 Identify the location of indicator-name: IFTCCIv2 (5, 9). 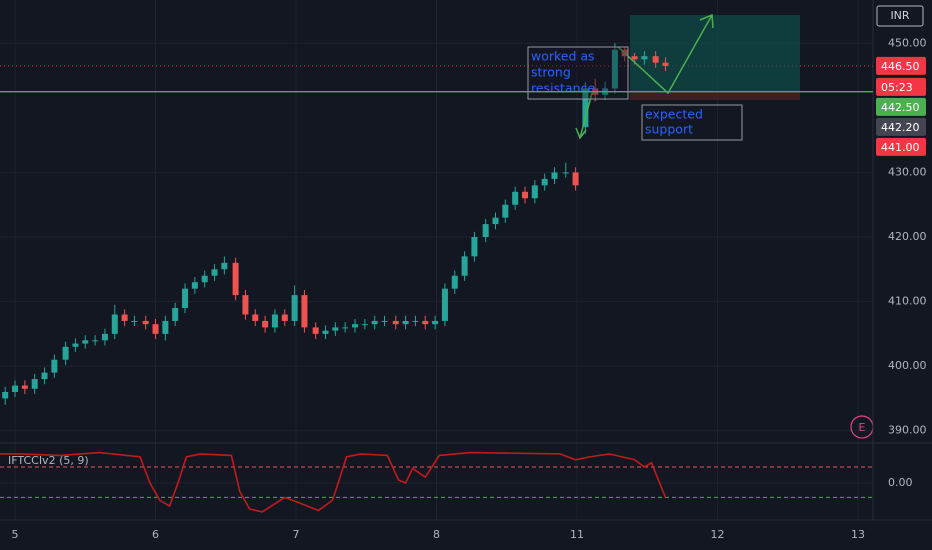
(48, 460).